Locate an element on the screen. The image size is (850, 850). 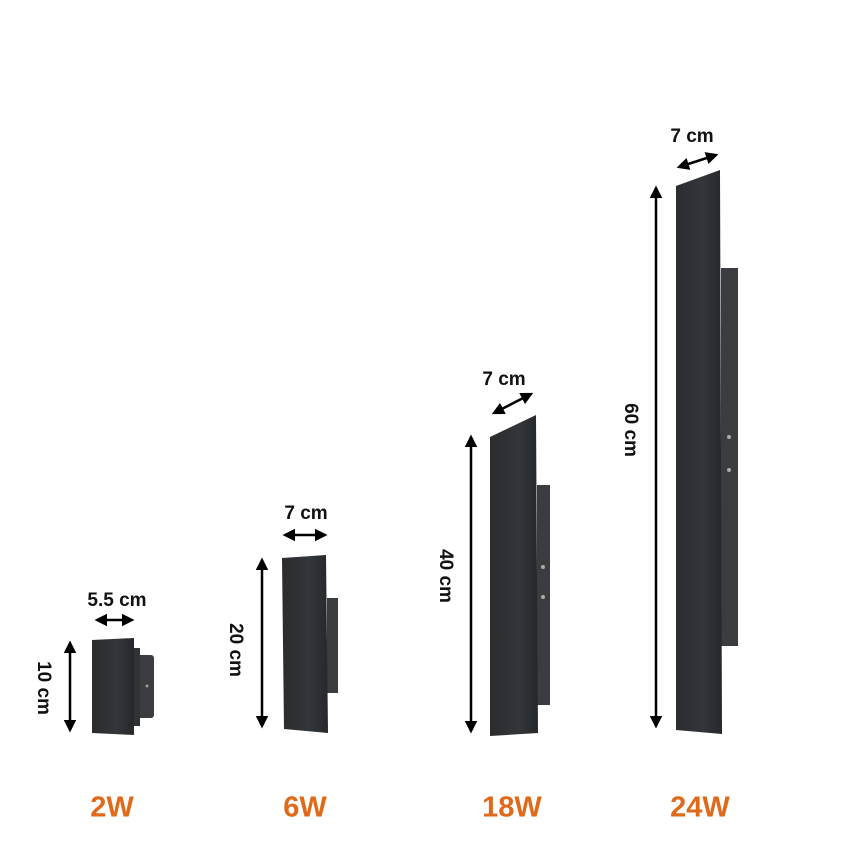
power-label-24w: 24W is located at coordinates (700, 807).